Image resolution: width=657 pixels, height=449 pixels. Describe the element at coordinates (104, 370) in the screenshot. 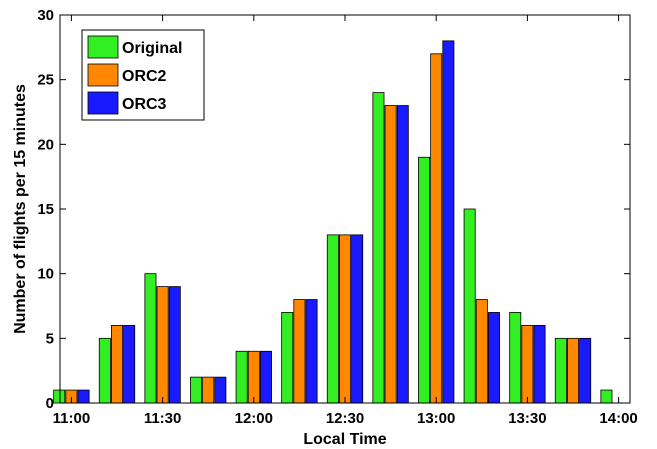

I see `bar-original-11:15` at that location.